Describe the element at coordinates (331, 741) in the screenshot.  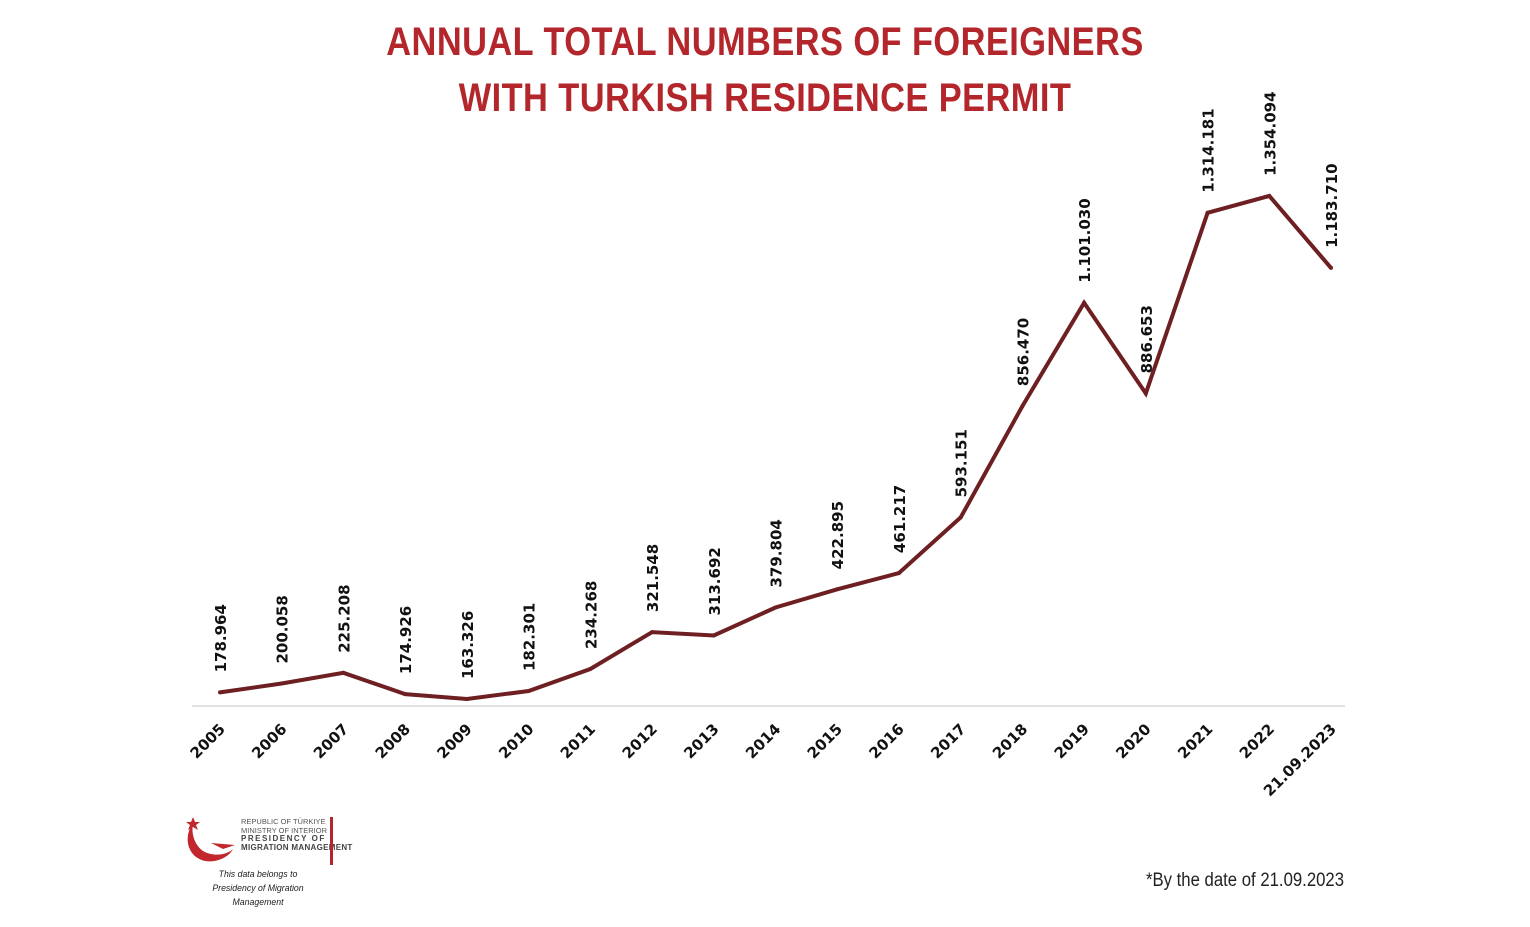
I see `x-tick-label: 2007` at that location.